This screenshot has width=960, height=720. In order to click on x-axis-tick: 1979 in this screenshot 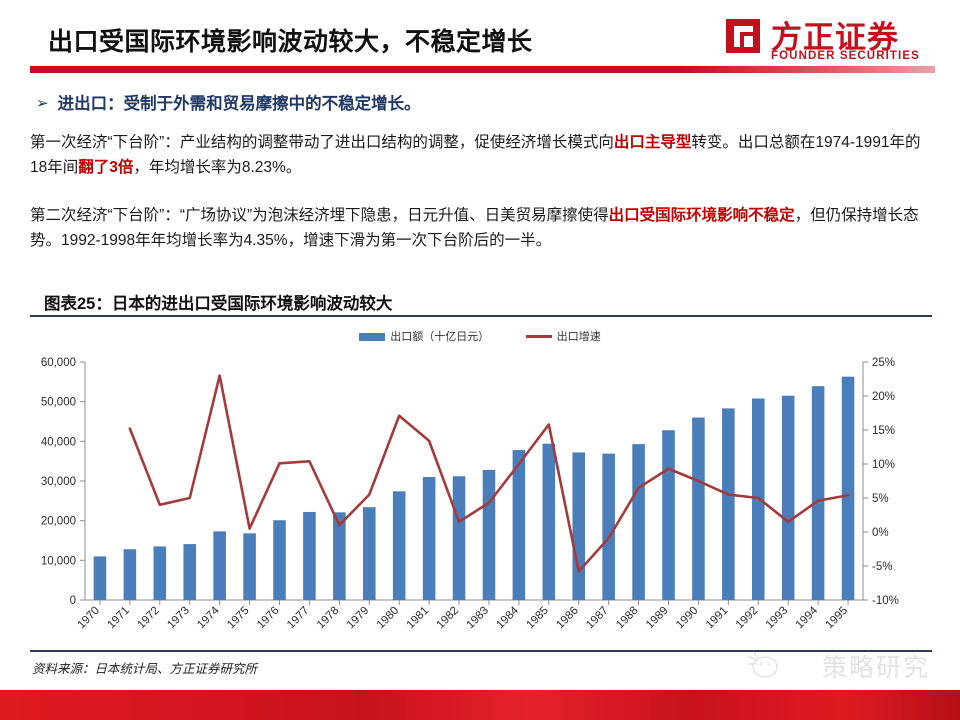, I will do `click(358, 618)`.